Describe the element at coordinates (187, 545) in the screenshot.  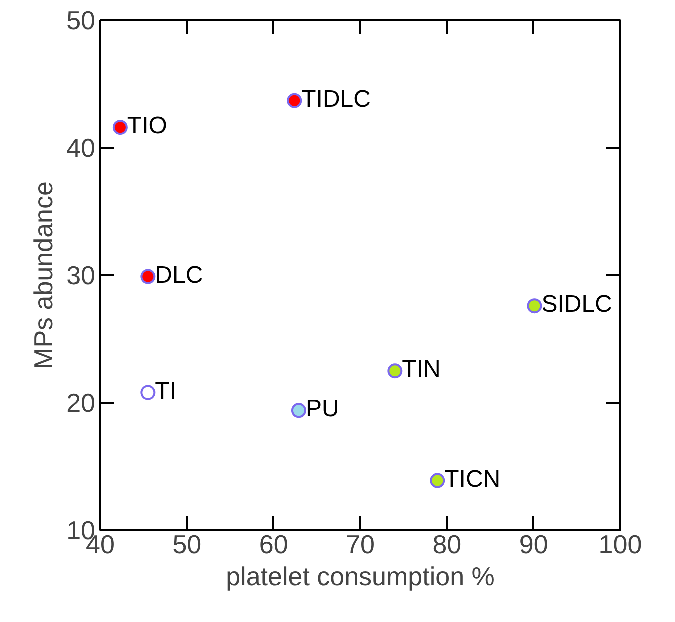
I see `x-tick-label: 50` at that location.